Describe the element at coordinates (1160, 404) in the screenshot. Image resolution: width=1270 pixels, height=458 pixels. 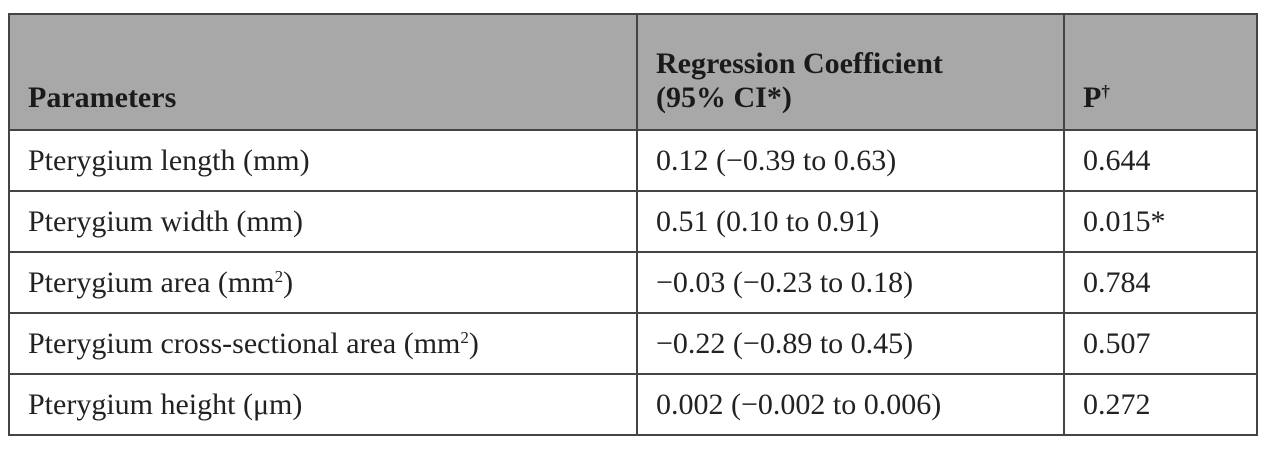
I see `cell-p-value: 0.272` at that location.